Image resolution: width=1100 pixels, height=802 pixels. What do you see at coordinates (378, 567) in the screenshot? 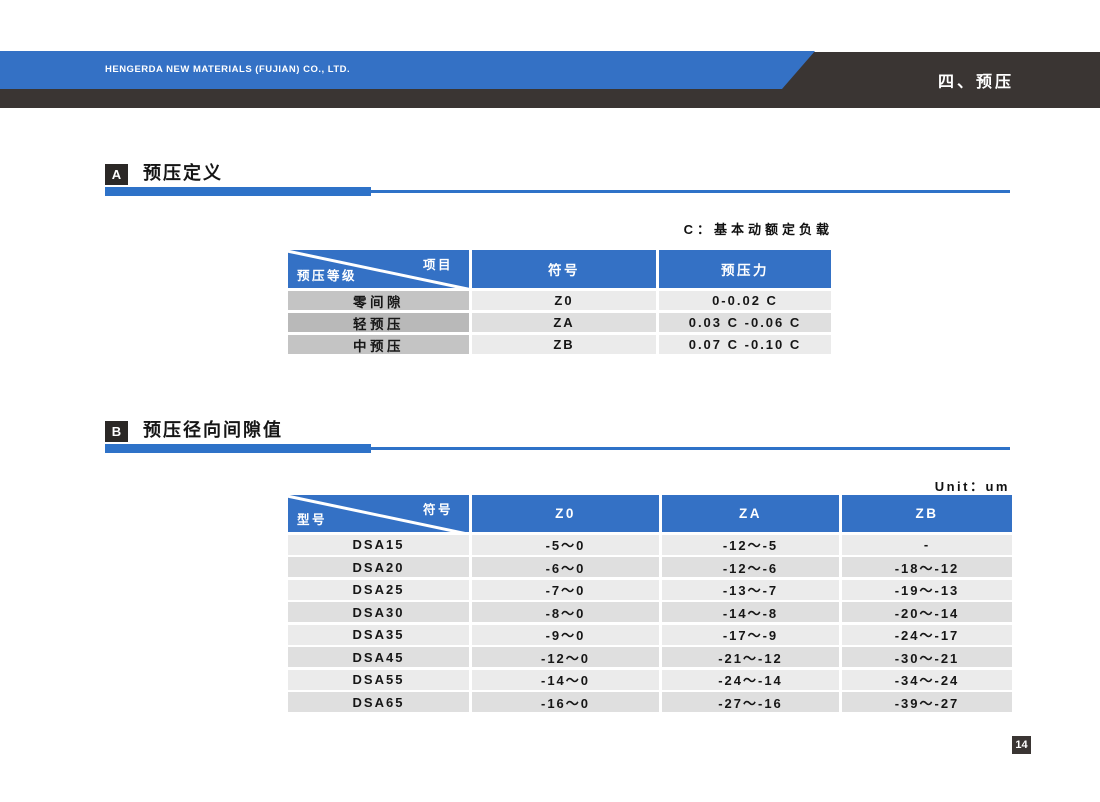
I see `model-cell: DSA20` at bounding box center [378, 567].